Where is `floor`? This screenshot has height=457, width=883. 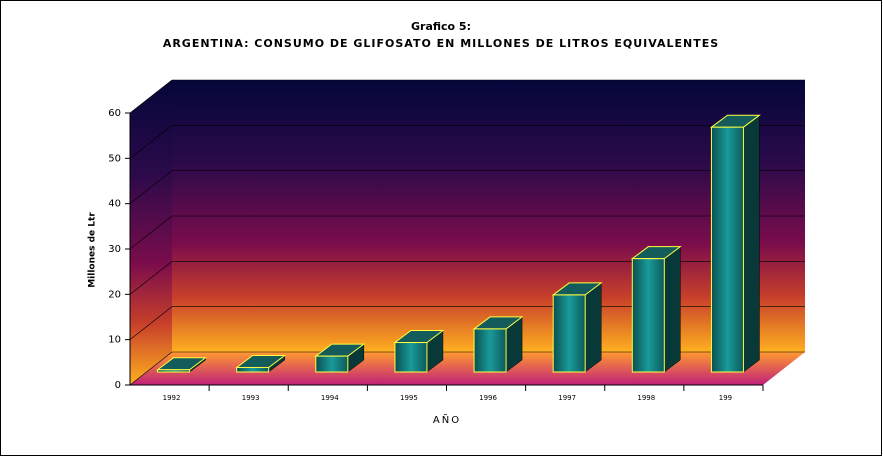 floor is located at coordinates (467, 368).